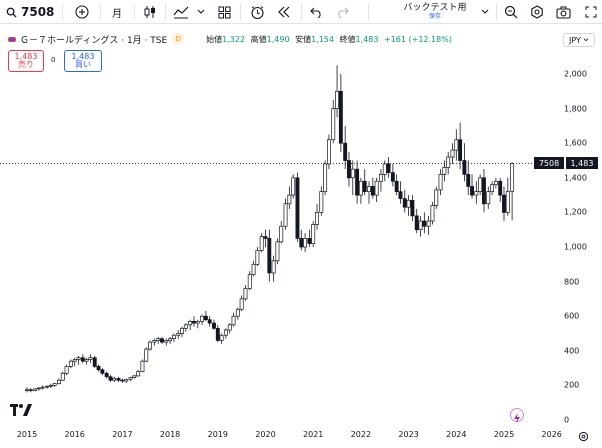 This screenshot has width=602, height=448. What do you see at coordinates (583, 436) in the screenshot?
I see `axis-settings-icon` at bounding box center [583, 436].